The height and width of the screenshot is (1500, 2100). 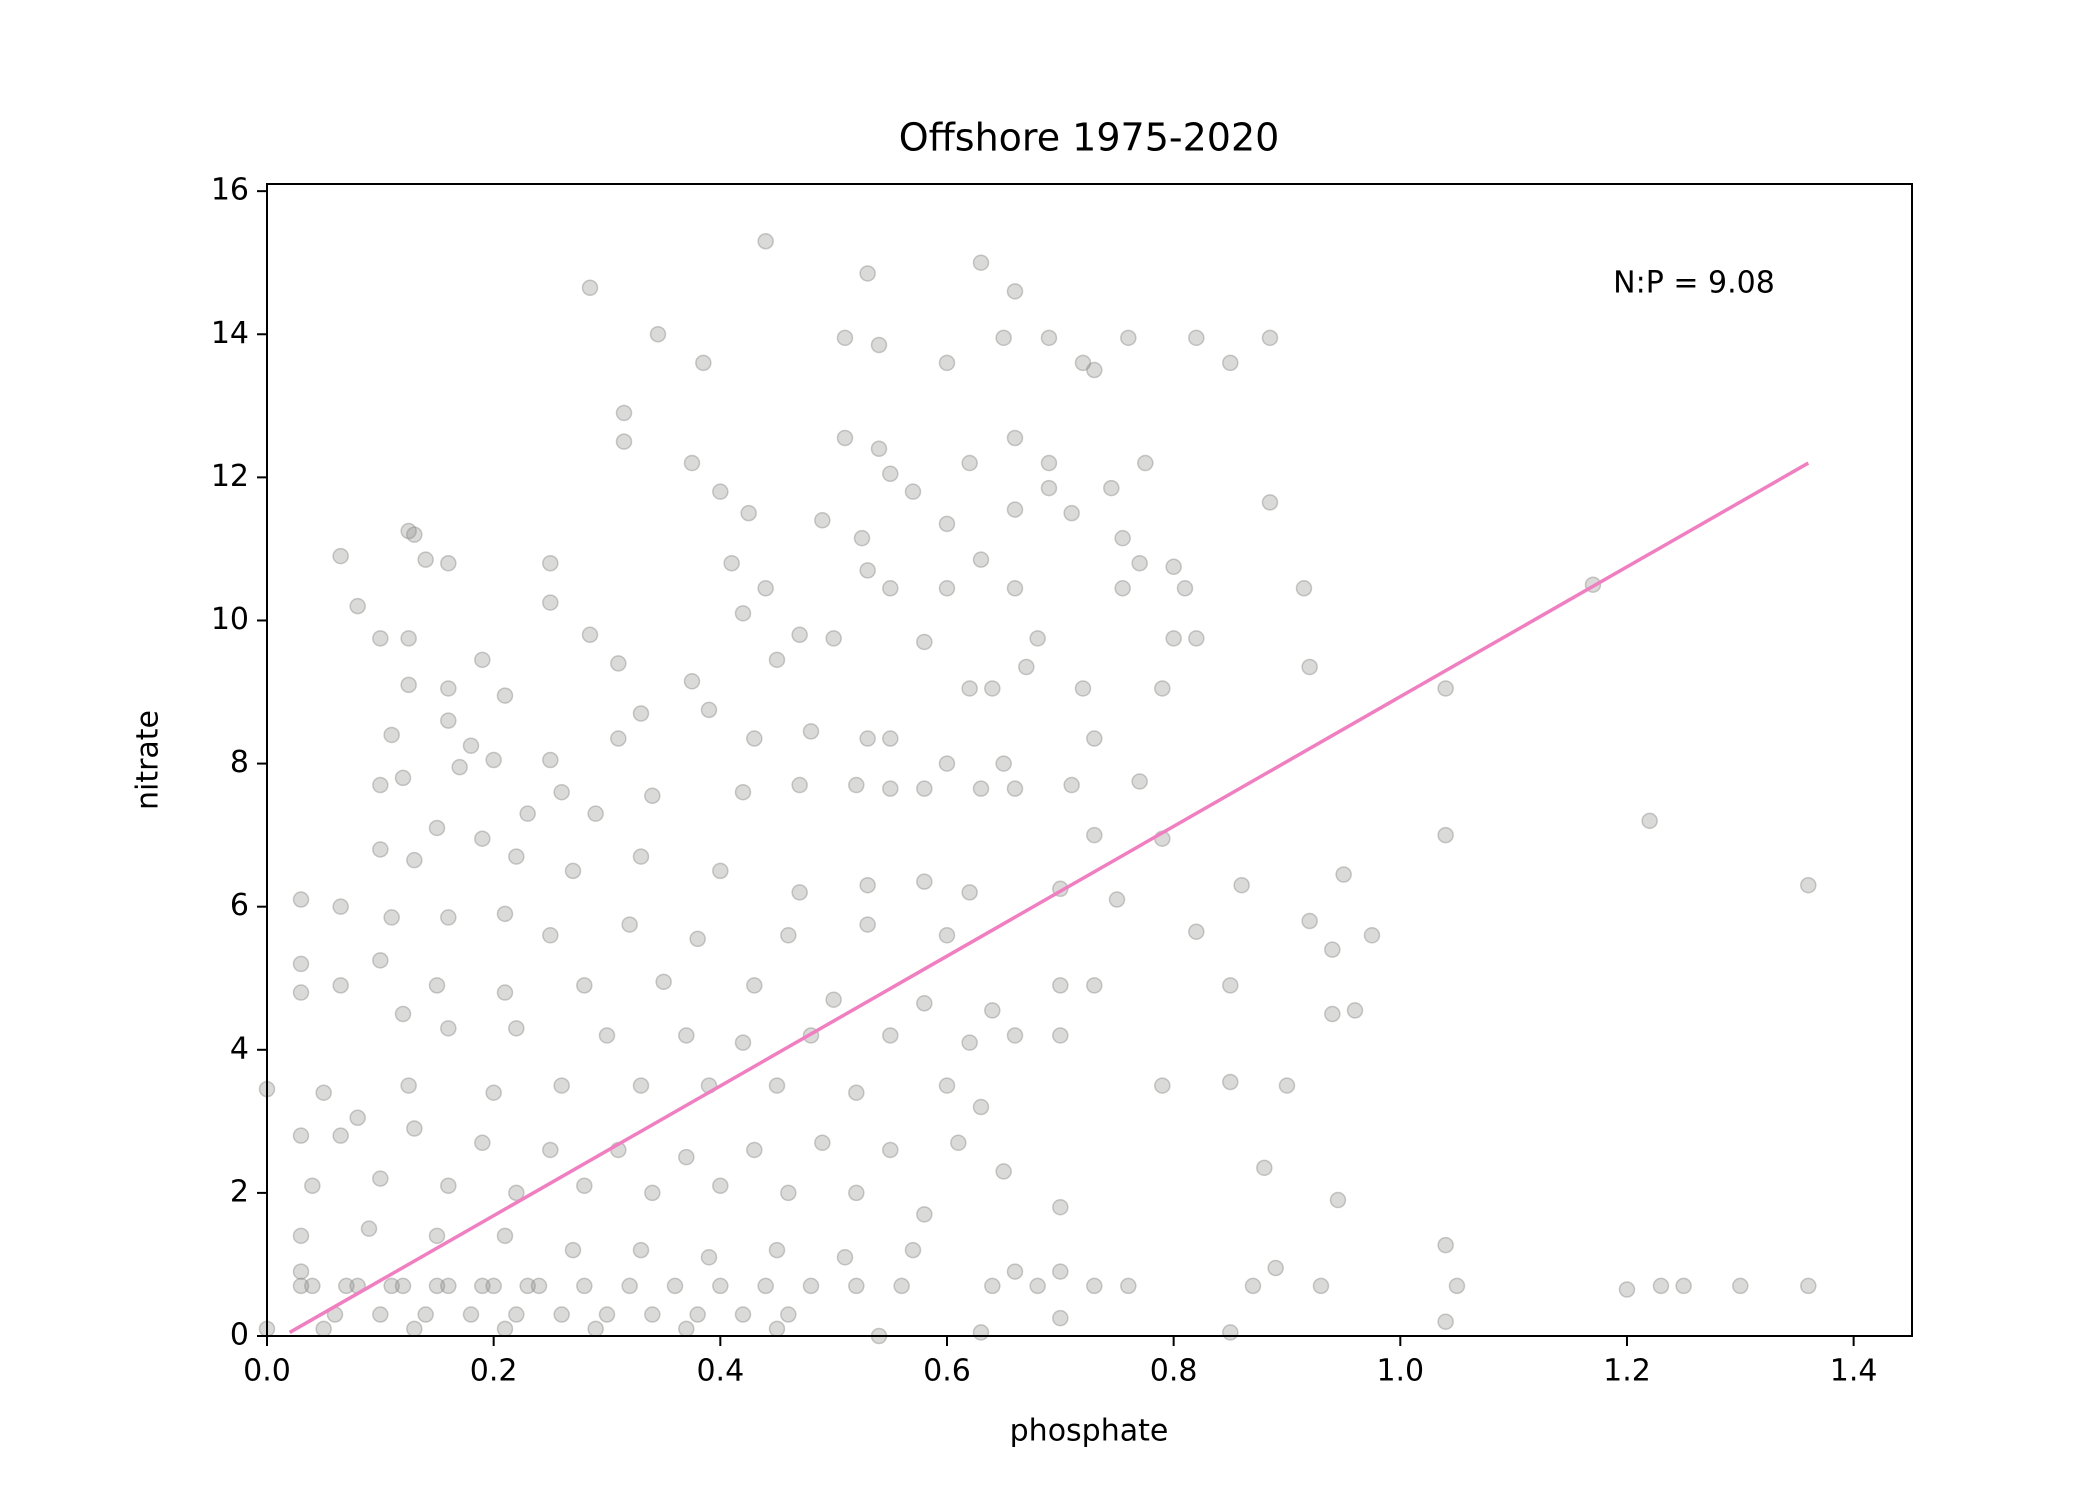 What do you see at coordinates (148, 760) in the screenshot?
I see `y-axis-label: nitrate` at bounding box center [148, 760].